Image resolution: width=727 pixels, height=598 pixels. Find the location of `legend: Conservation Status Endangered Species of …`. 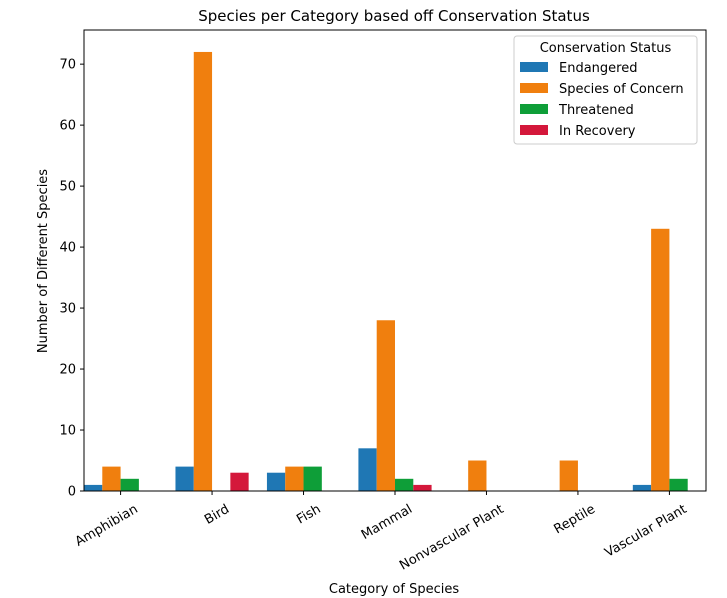

legend: Conservation Status Endangered Species of … is located at coordinates (605, 90).